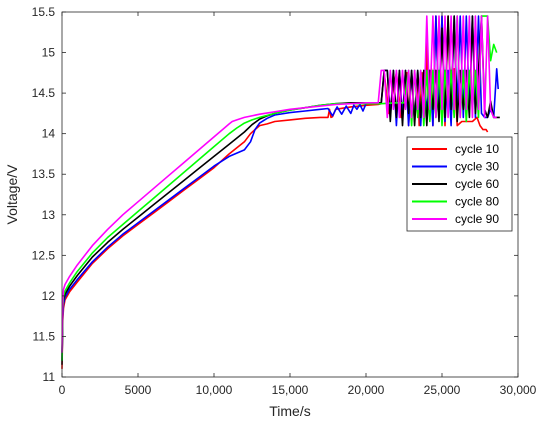  Describe the element at coordinates (44, 93) in the screenshot. I see `y-tick-label: 14.5` at that location.